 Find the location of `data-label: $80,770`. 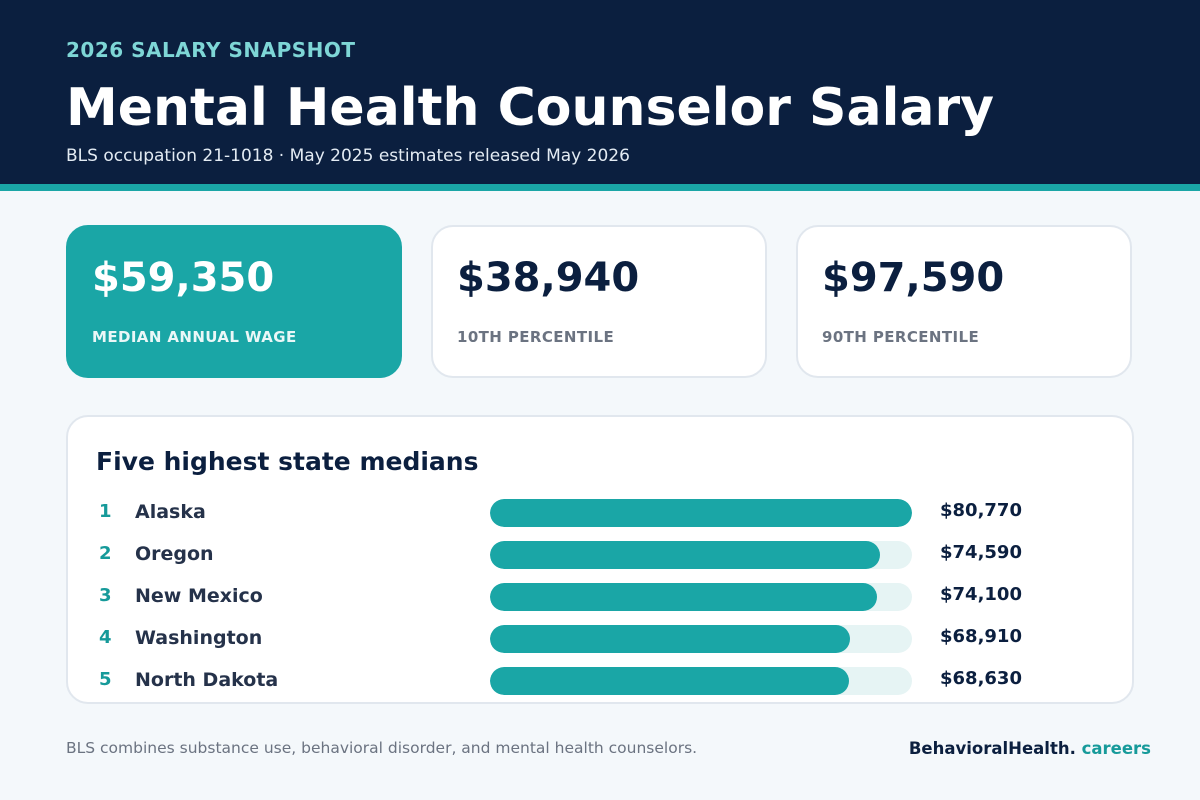

data-label: $80,770 is located at coordinates (981, 510).